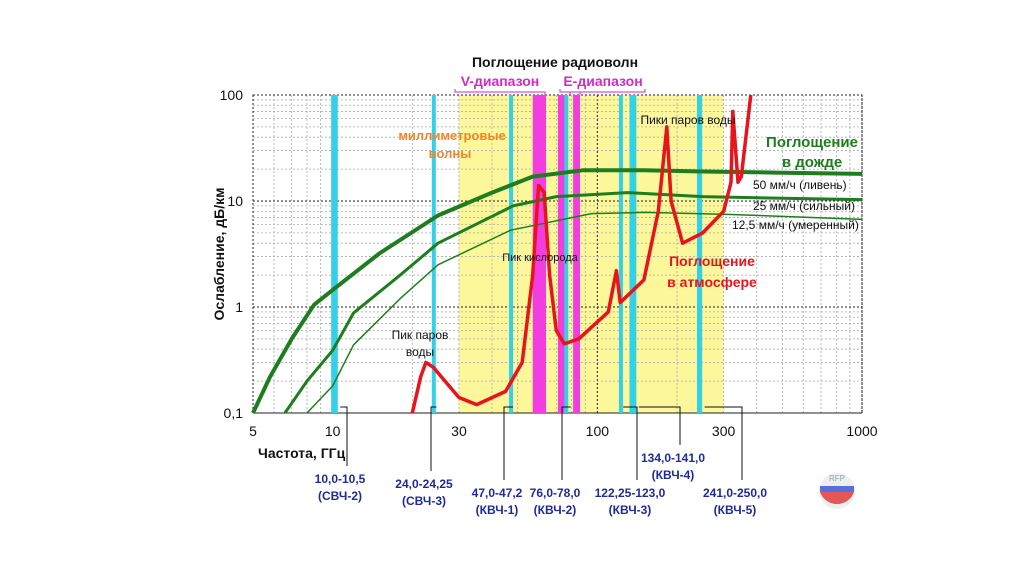 The image size is (1024, 576). Describe the element at coordinates (232, 95) in the screenshot. I see `y-tick-label: 100` at that location.